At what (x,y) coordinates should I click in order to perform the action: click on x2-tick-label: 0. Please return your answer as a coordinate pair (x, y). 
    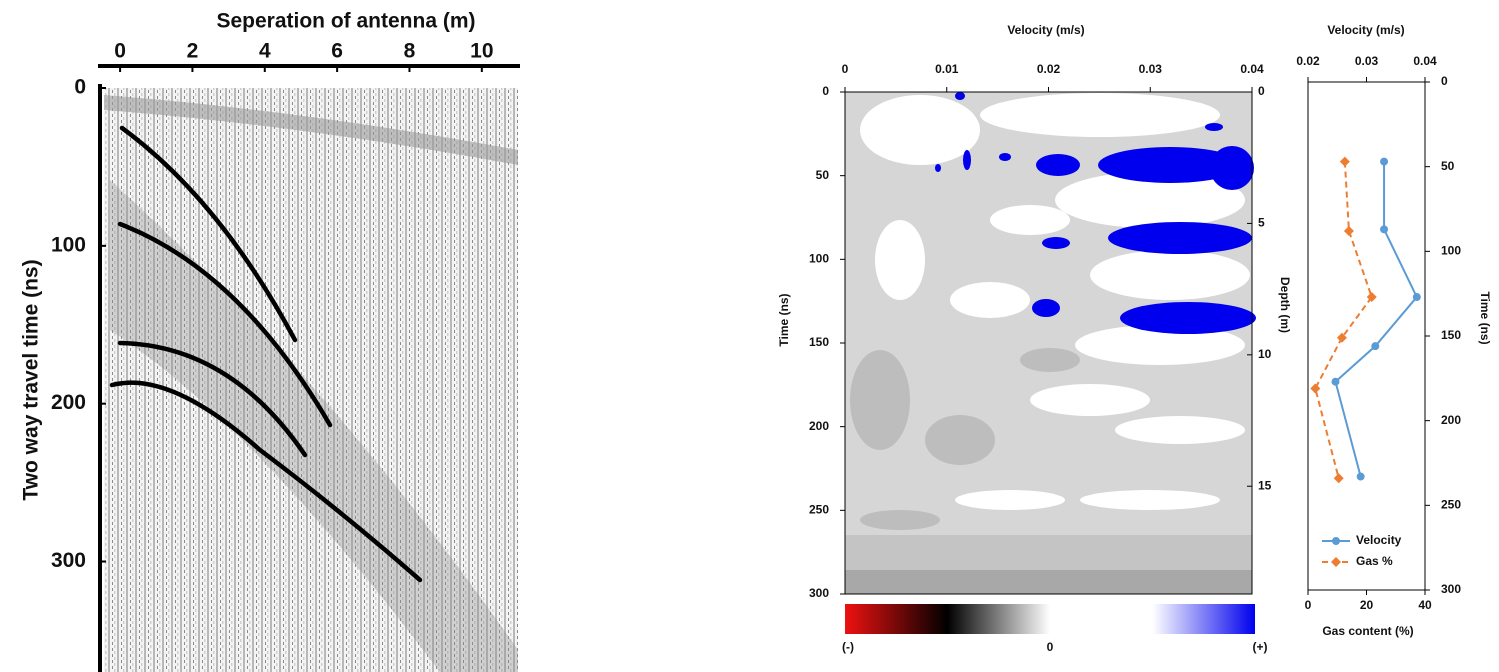
    Looking at the image, I should click on (1308, 605).